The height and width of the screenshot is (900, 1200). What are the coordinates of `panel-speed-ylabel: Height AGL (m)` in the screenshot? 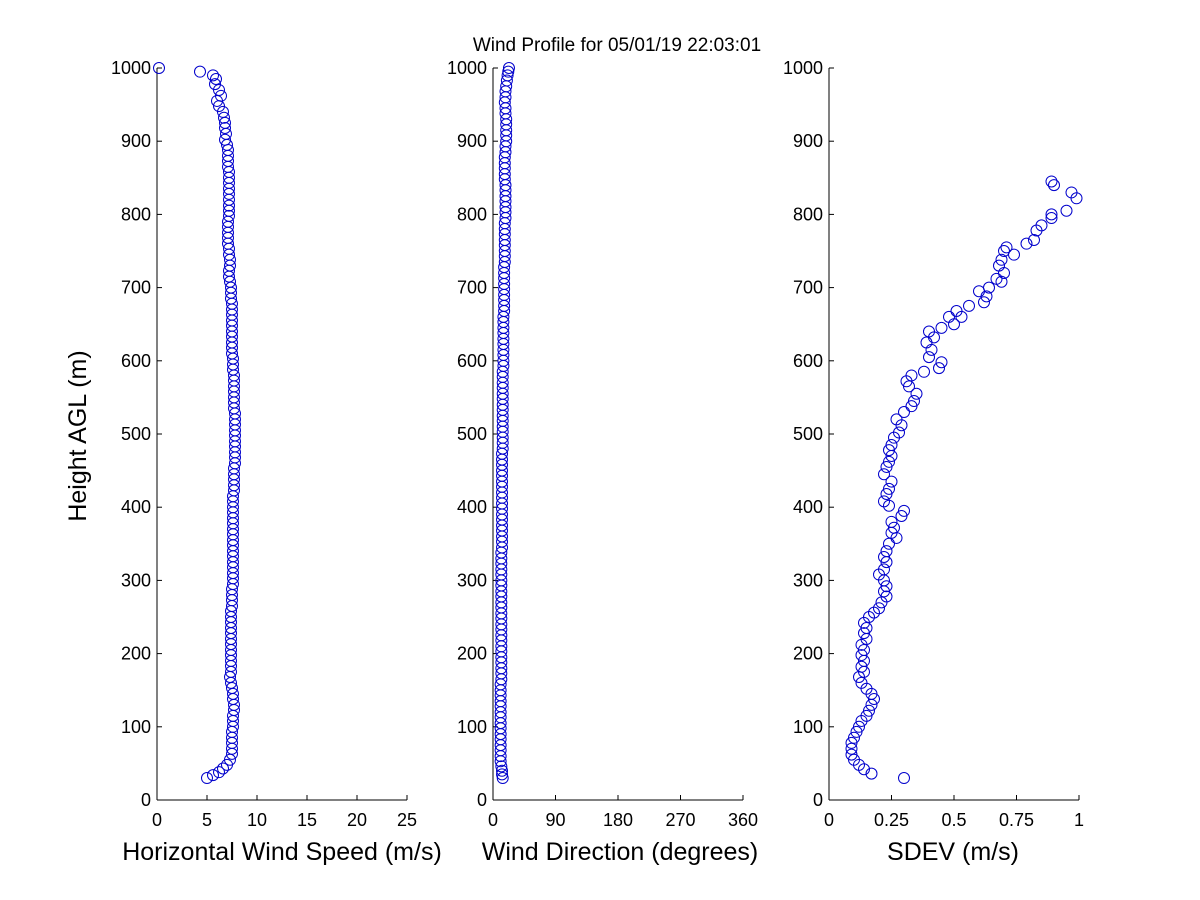 It's located at (78, 435).